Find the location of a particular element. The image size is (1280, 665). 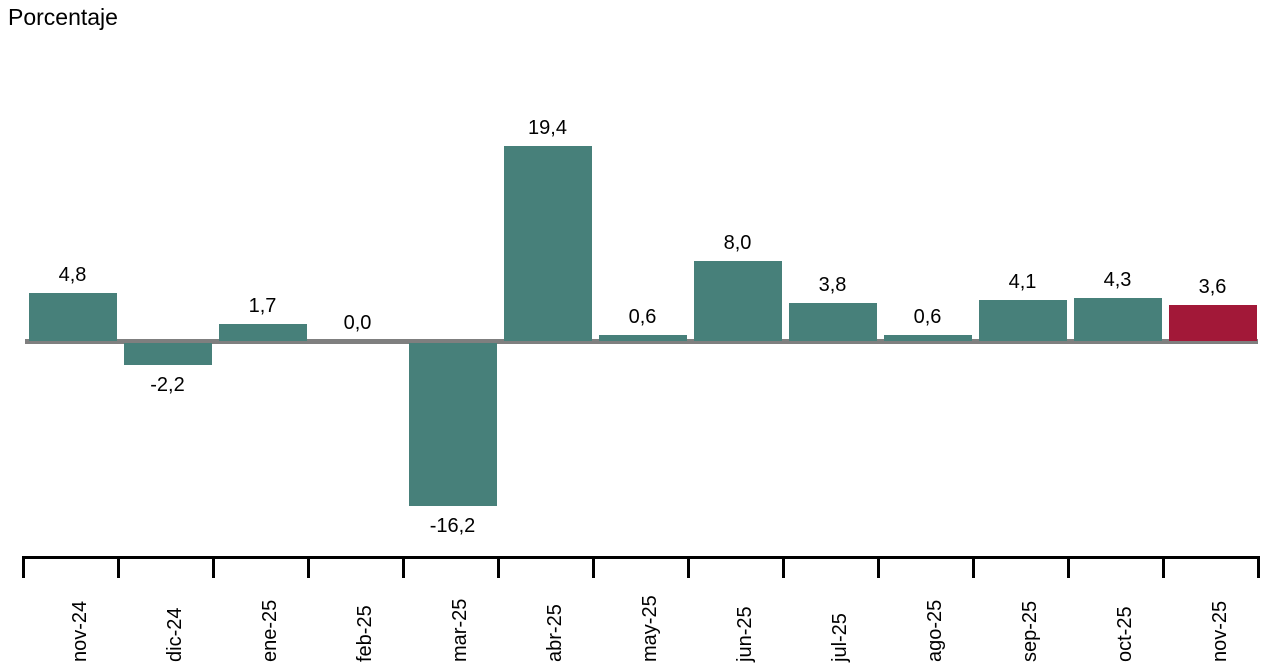

bar-value-label-ago-25: 0,6 is located at coordinates (927, 317).